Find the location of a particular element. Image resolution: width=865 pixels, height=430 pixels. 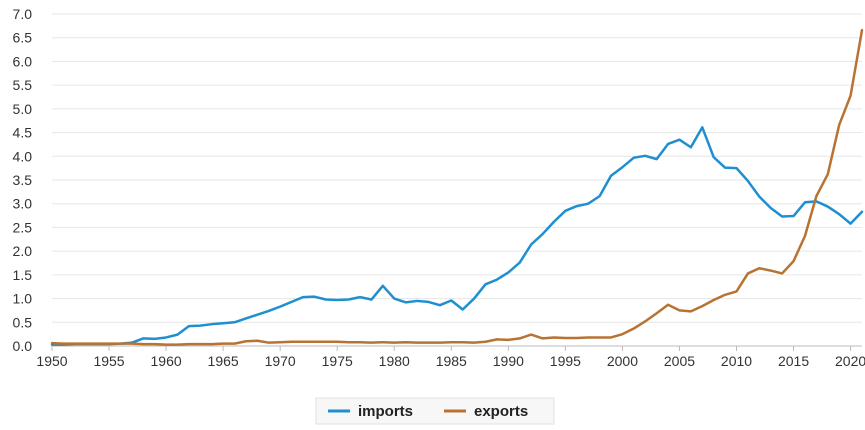

x-tick-label: 2010 is located at coordinates (736, 361).